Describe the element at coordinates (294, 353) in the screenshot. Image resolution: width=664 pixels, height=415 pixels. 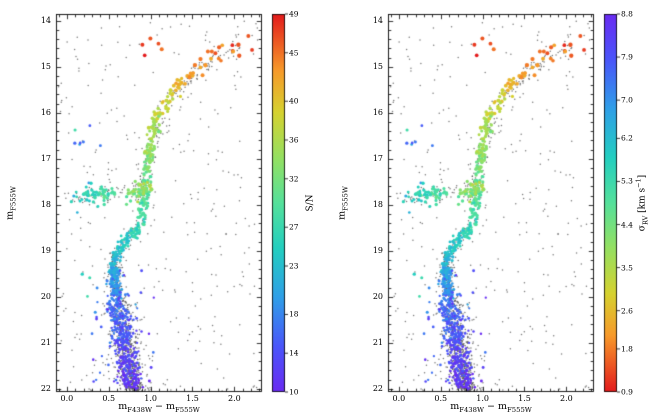
I see `colorbar-tick-label: 14` at that location.